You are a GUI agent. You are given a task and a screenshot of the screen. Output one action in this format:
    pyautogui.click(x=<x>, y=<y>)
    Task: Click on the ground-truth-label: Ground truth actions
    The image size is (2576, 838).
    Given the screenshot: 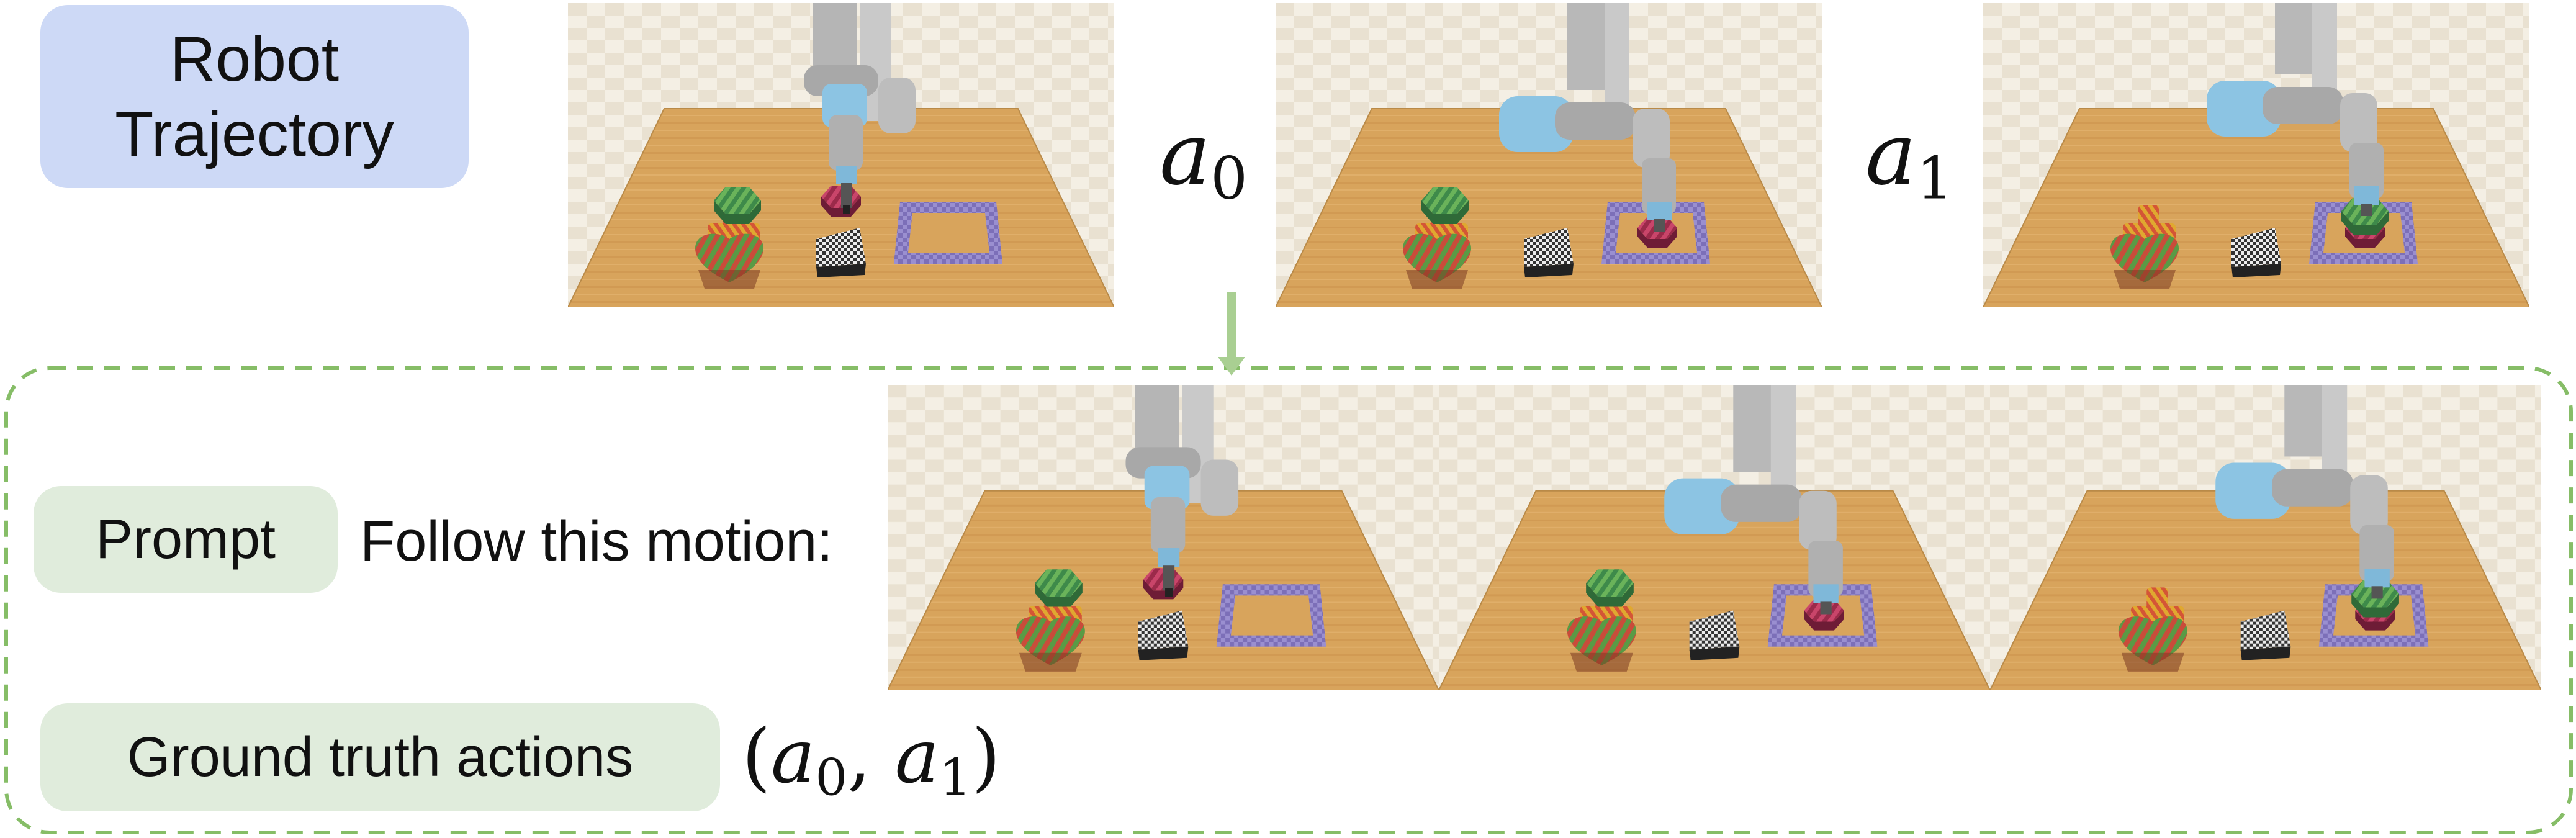 What is the action you would take?
    pyautogui.click(x=380, y=757)
    